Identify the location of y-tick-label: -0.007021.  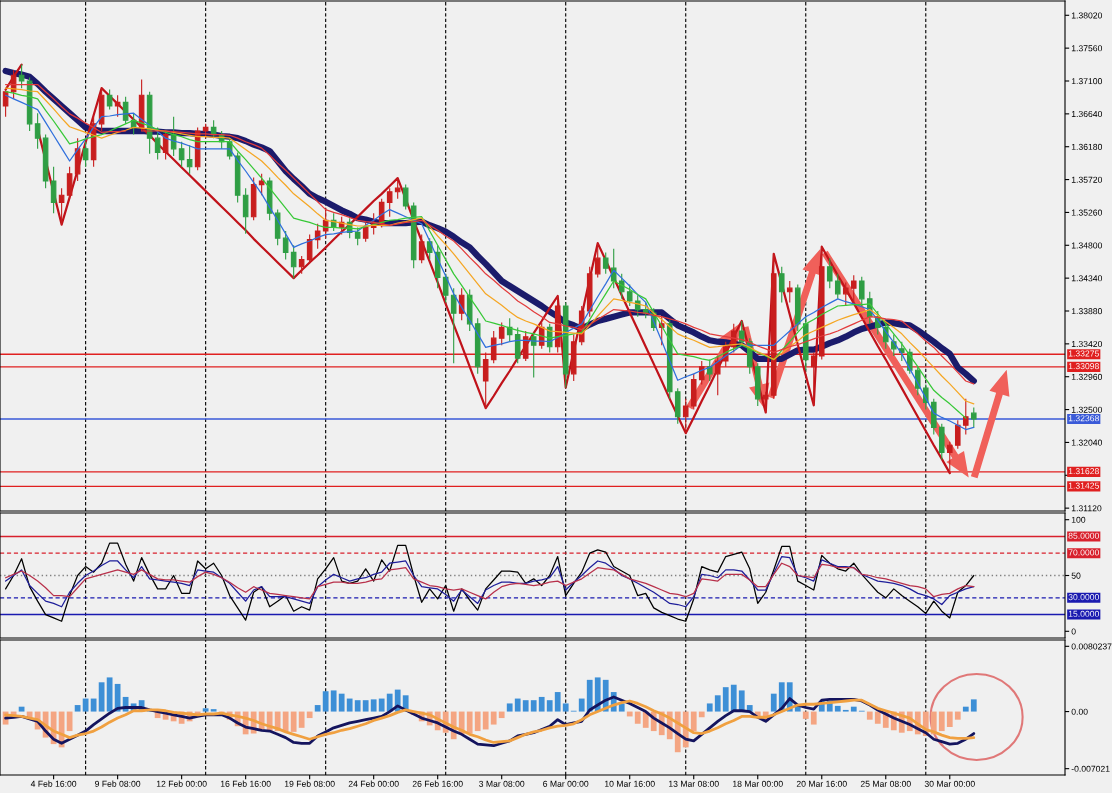
(1090, 768).